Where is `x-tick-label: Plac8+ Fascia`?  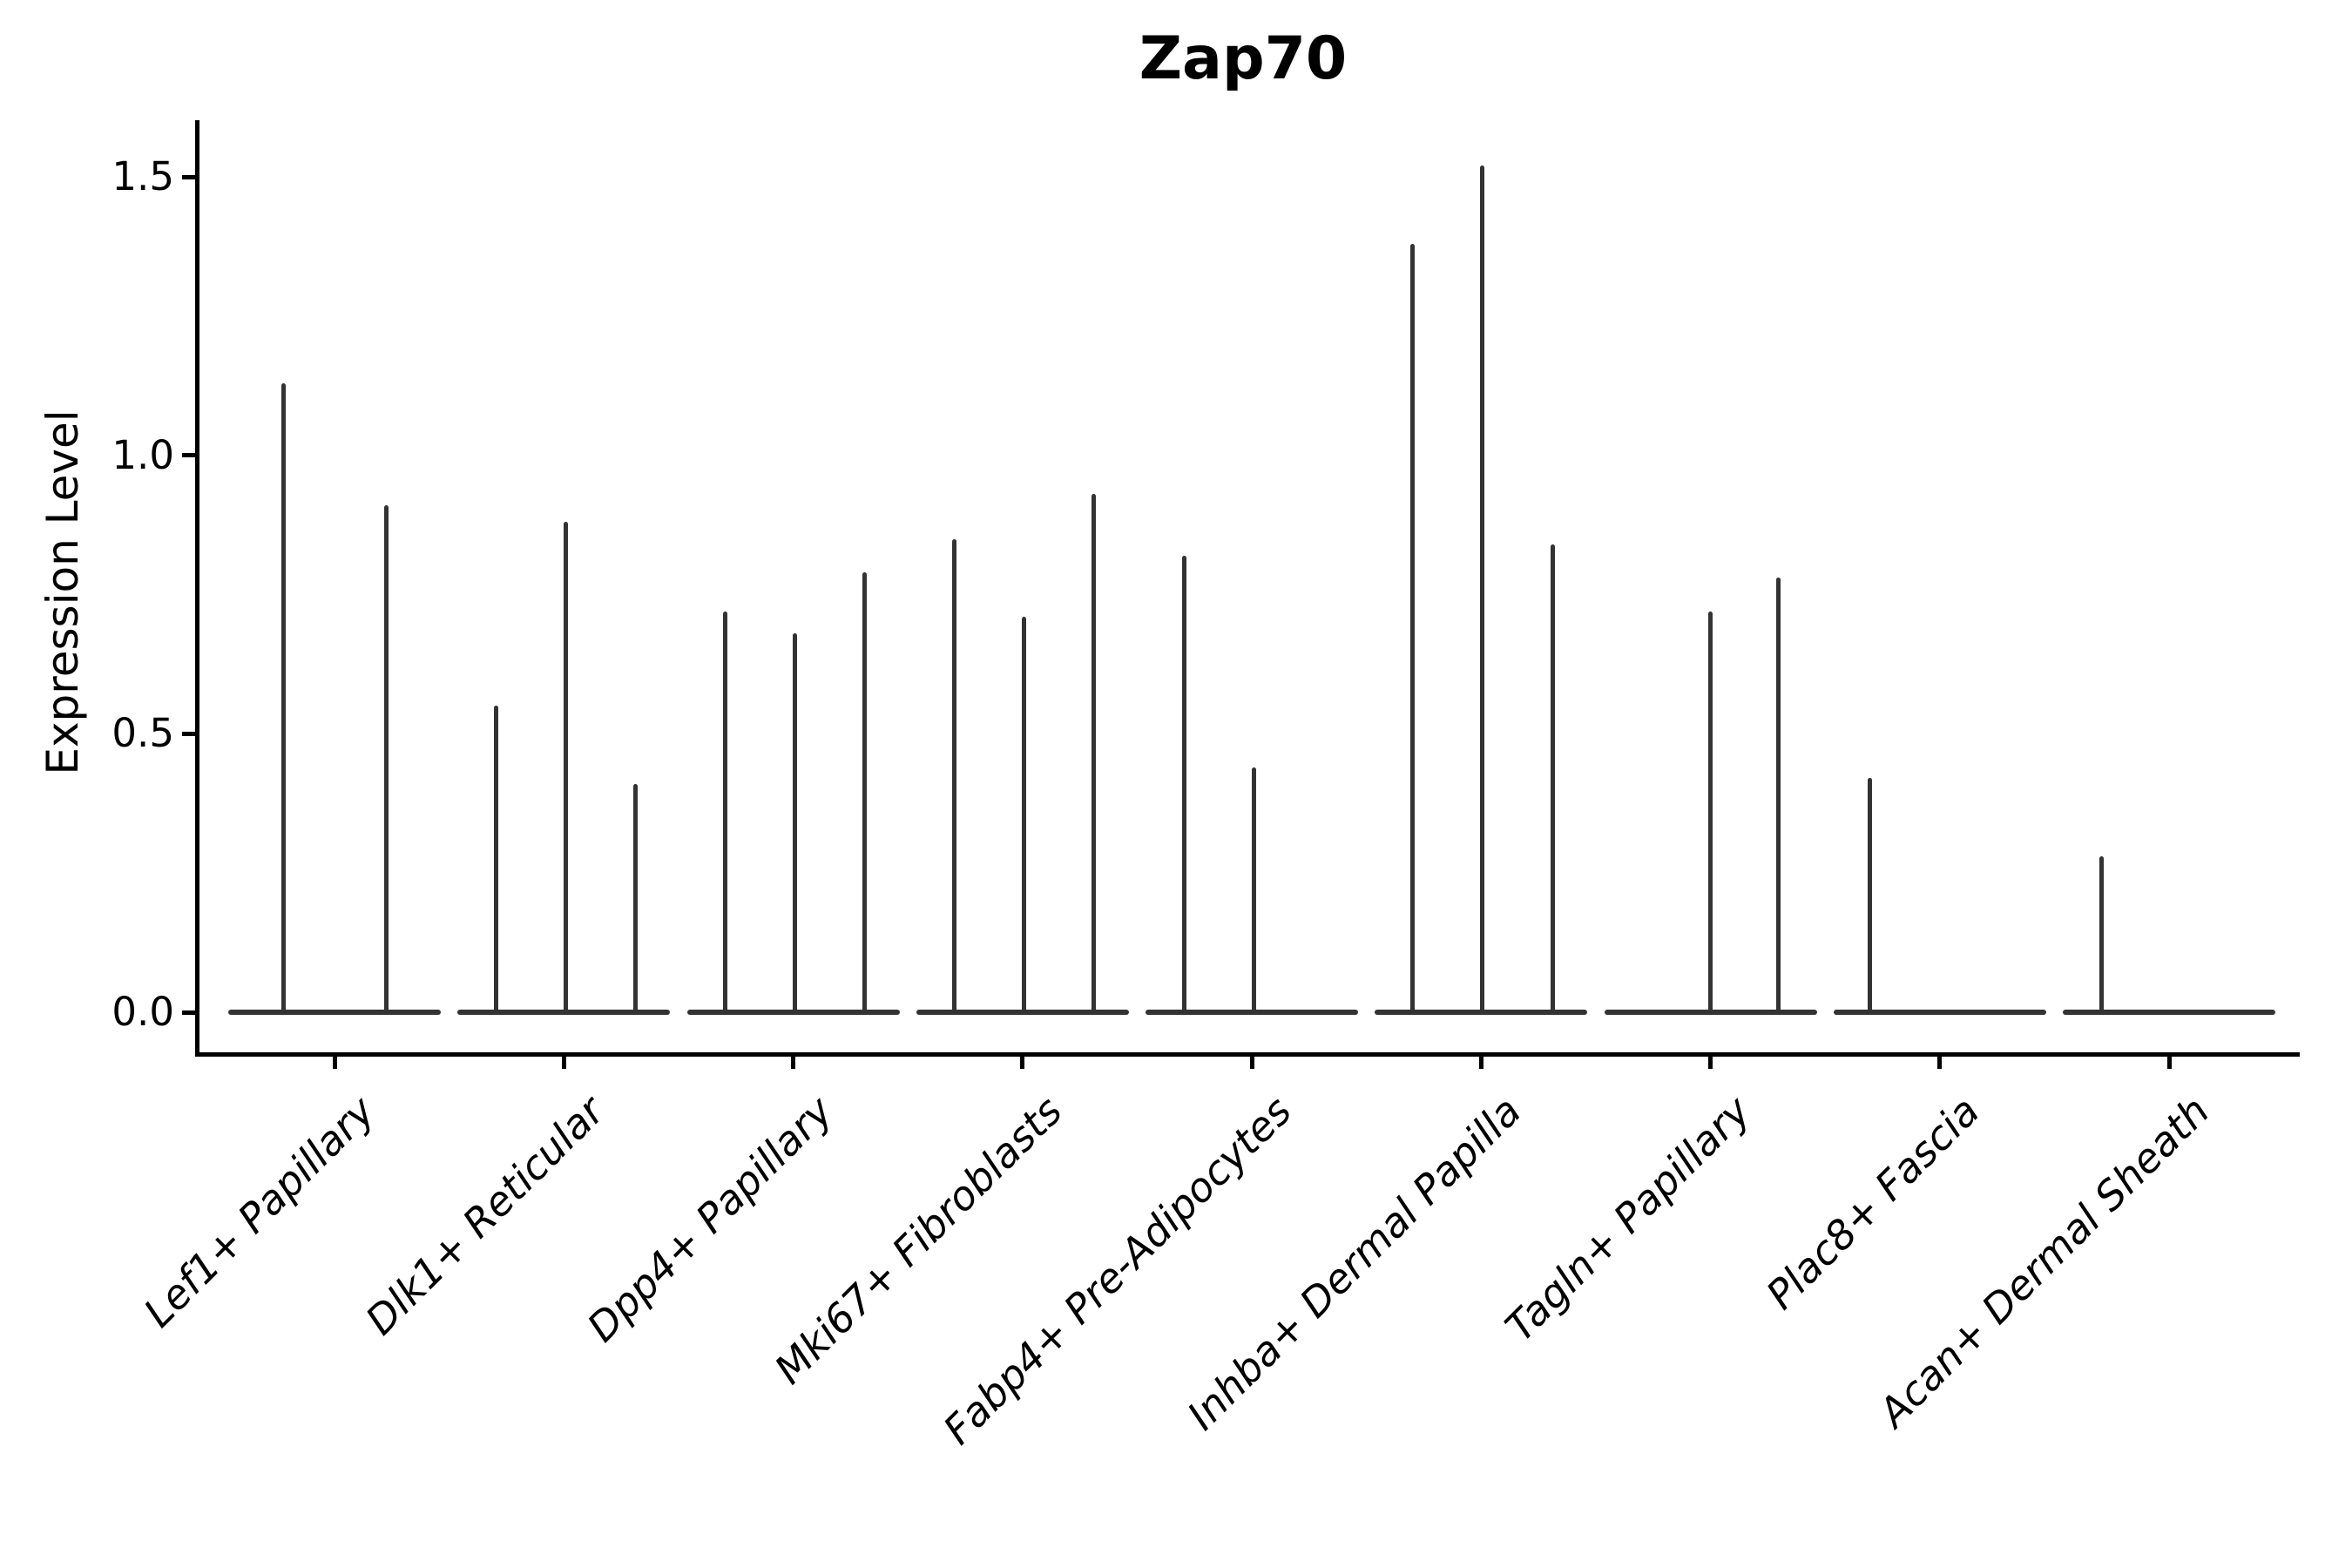 x-tick-label: Plac8+ Fascia is located at coordinates (1873, 1203).